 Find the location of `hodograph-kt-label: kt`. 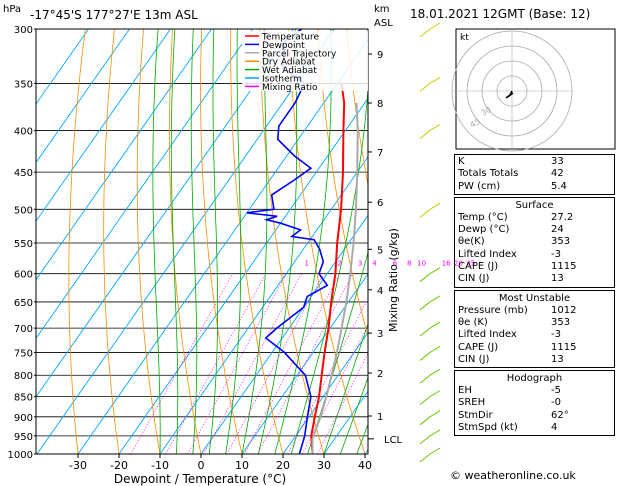

hodograph-kt-label: kt is located at coordinates (464, 38).